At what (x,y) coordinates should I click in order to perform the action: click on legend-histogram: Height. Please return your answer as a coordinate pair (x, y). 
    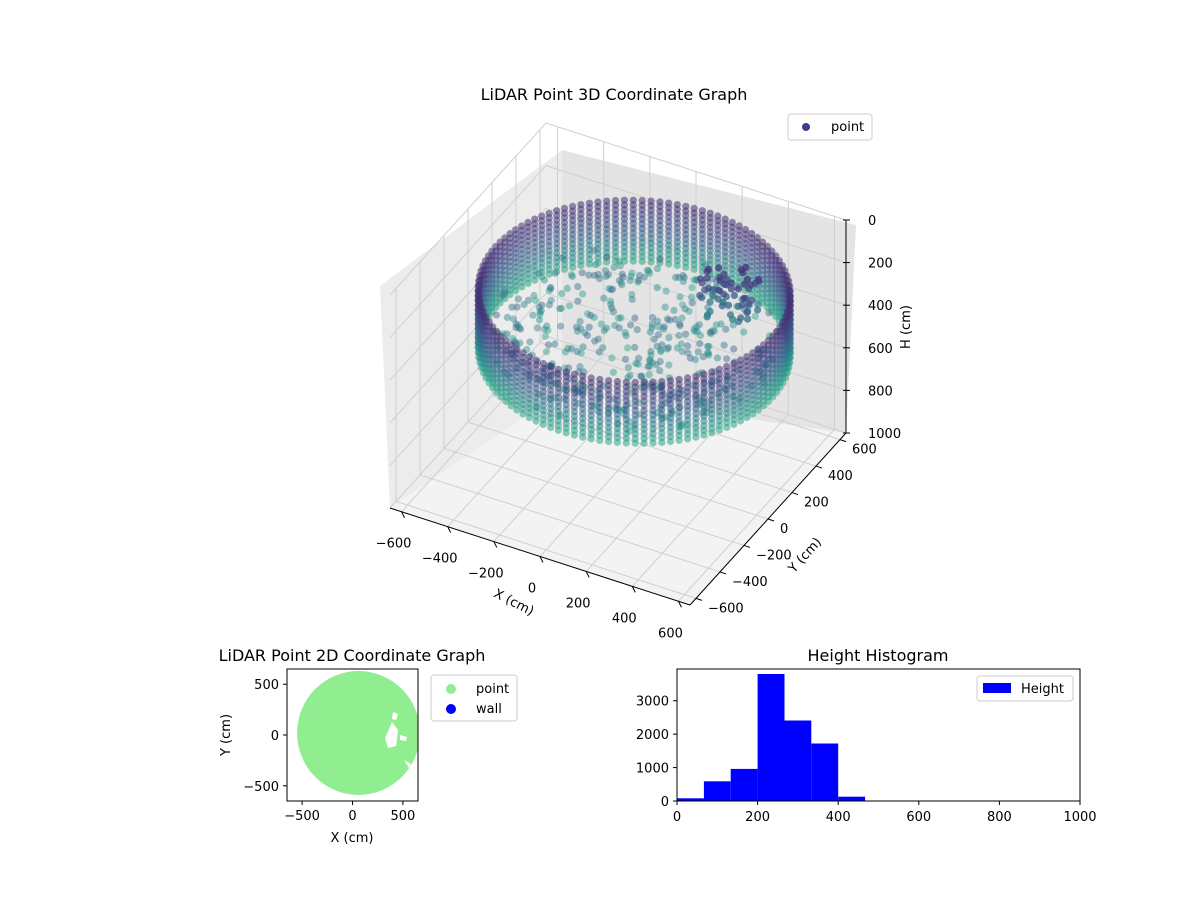
    Looking at the image, I should click on (1025, 688).